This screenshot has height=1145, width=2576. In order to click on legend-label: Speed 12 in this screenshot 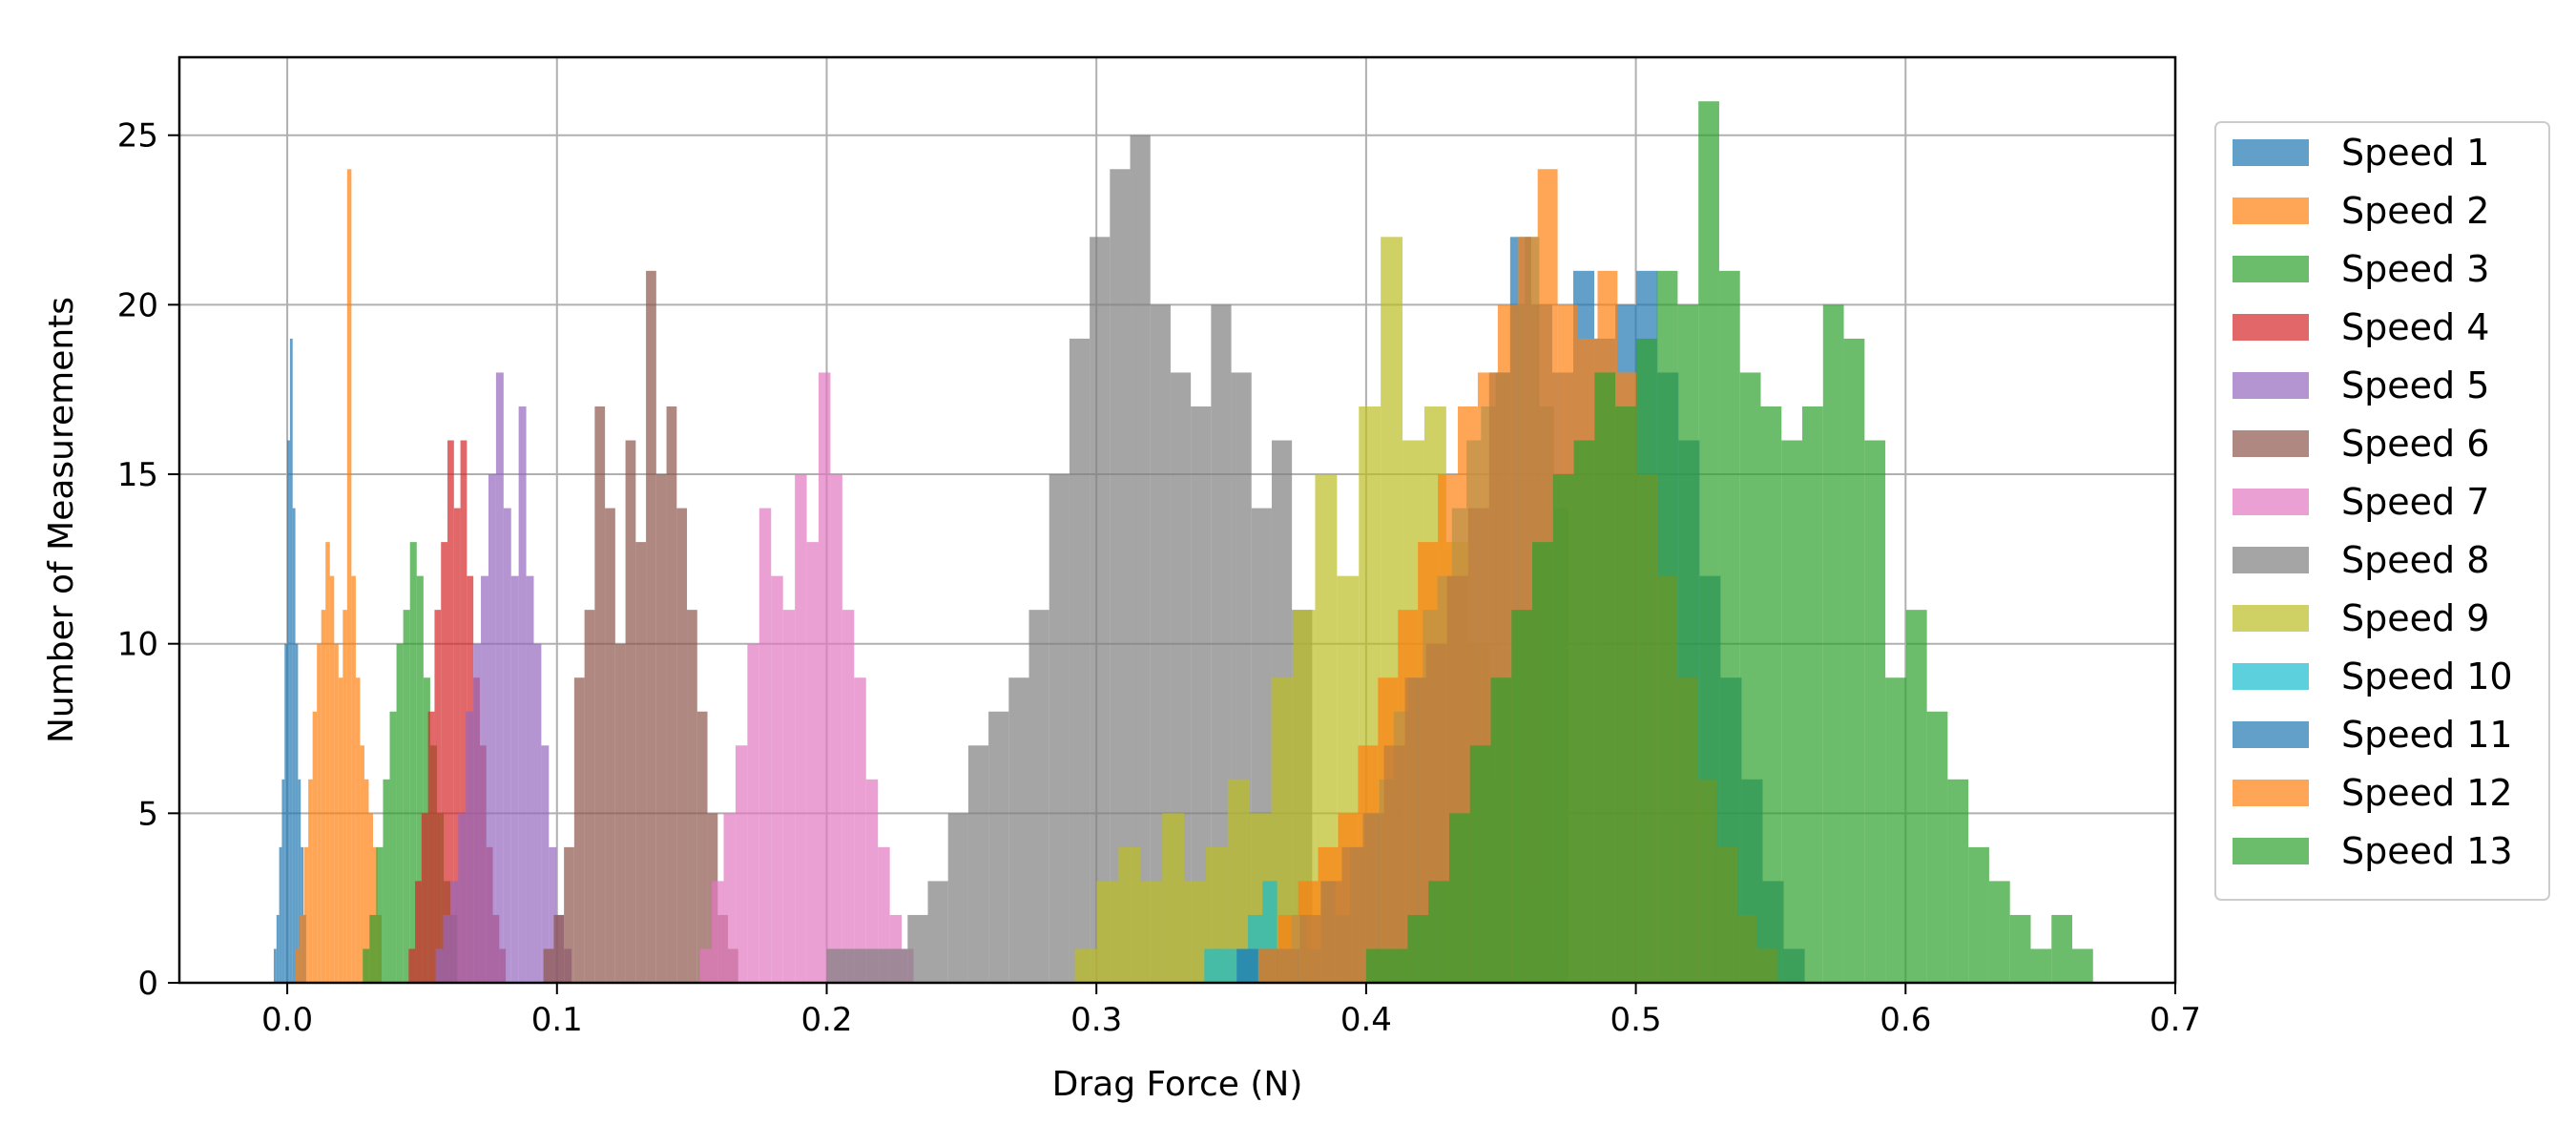, I will do `click(2427, 793)`.